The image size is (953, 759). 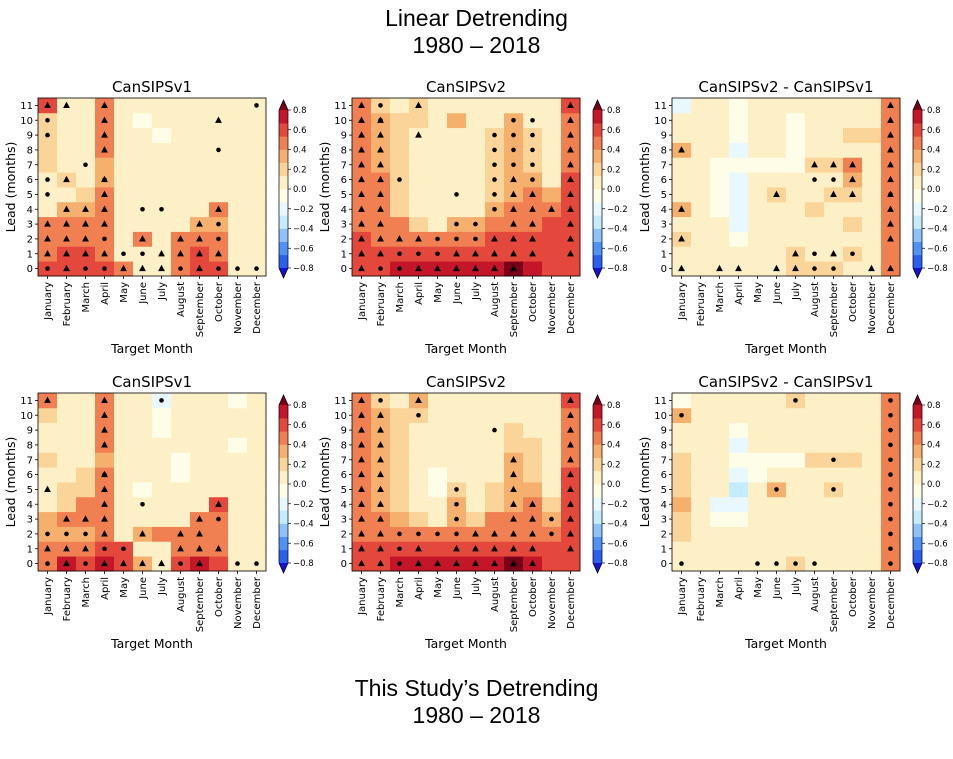 I want to click on x-tick-label: January, so click(x=362, y=301).